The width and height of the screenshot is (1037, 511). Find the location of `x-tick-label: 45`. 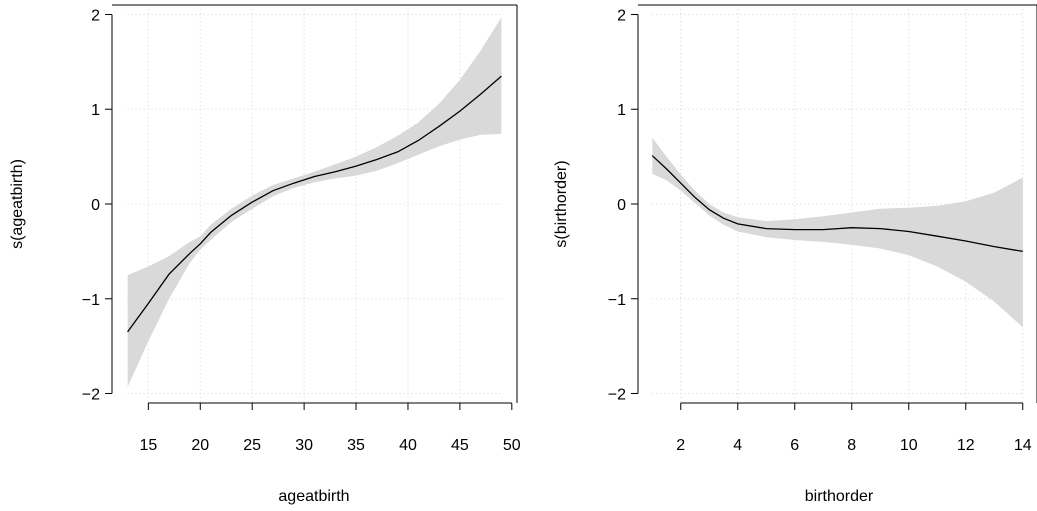

x-tick-label: 45 is located at coordinates (460, 445).